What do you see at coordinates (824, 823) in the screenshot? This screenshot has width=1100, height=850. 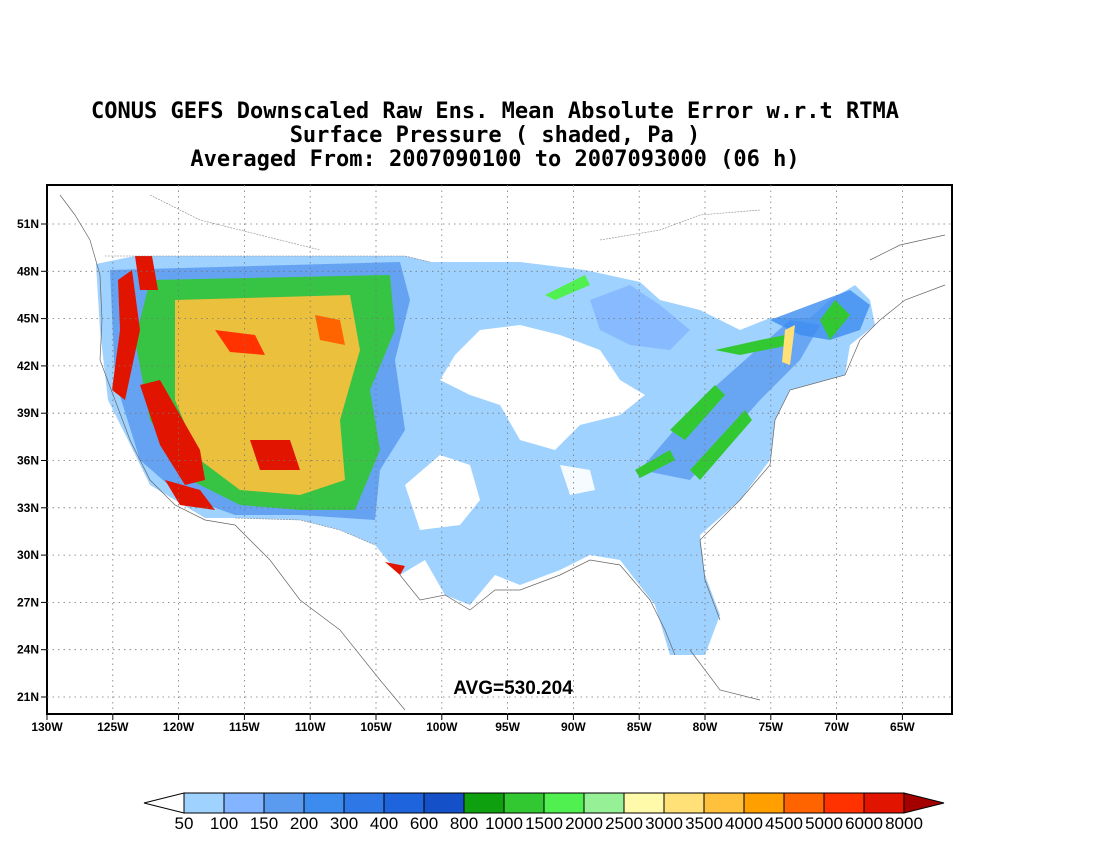 I see `colorbar-label: 5000` at bounding box center [824, 823].